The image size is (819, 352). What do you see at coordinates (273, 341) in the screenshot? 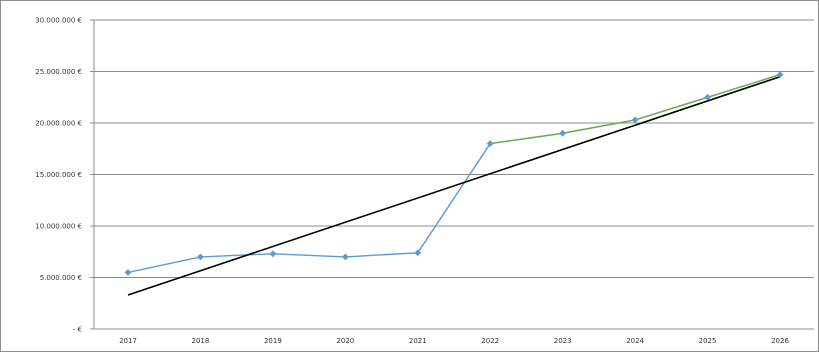
I see `x-tick-label: 2019` at bounding box center [273, 341].